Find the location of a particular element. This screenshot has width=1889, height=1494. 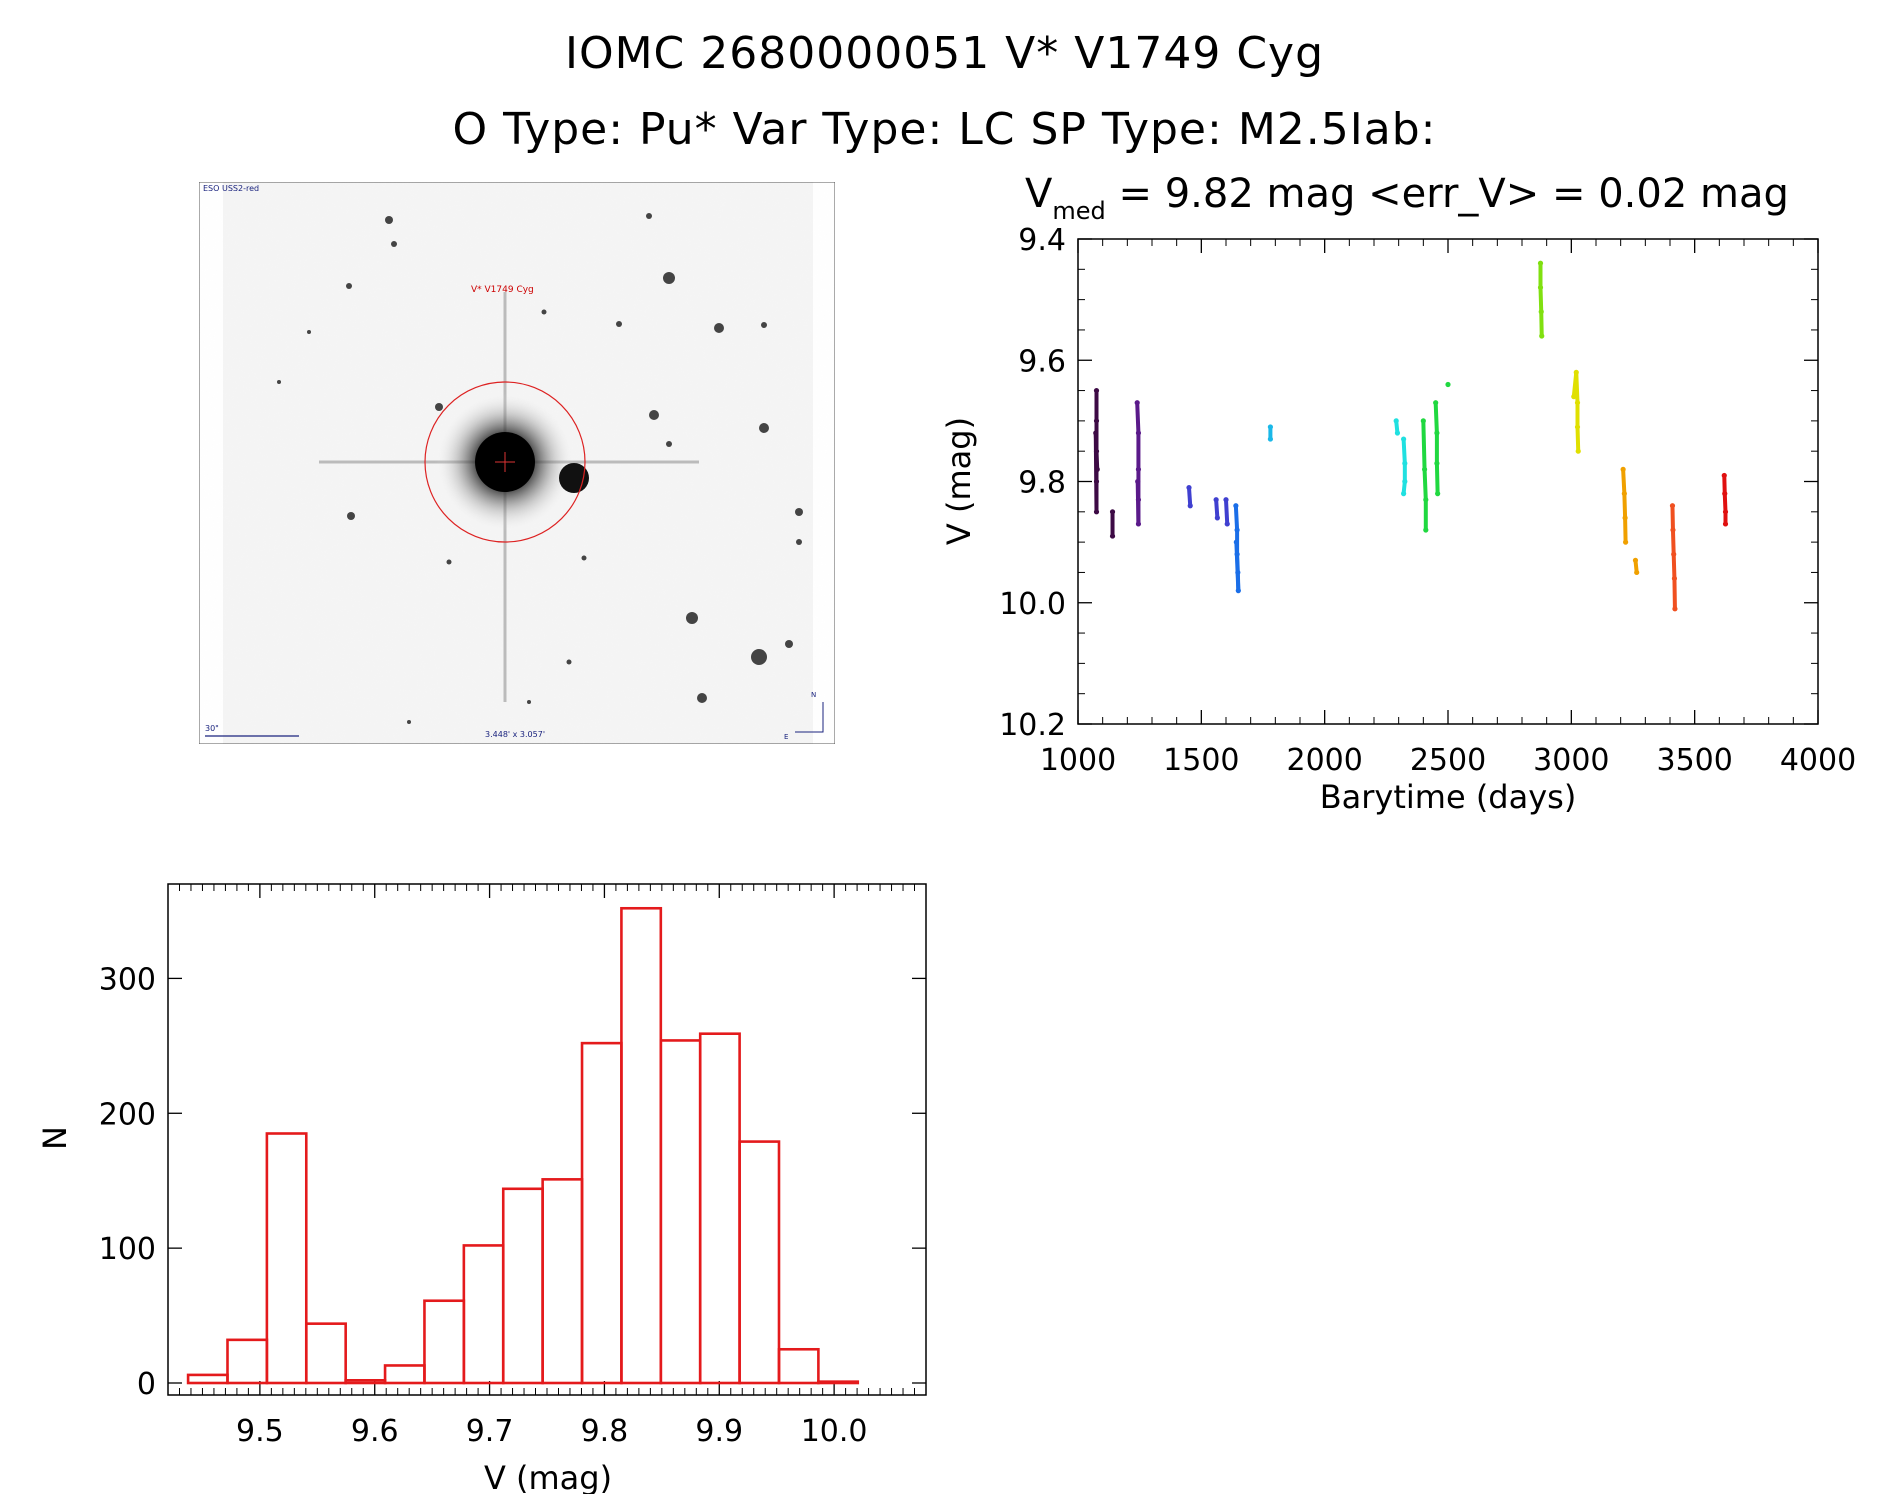

hist-xtick-label: 9.9 is located at coordinates (719, 1431).